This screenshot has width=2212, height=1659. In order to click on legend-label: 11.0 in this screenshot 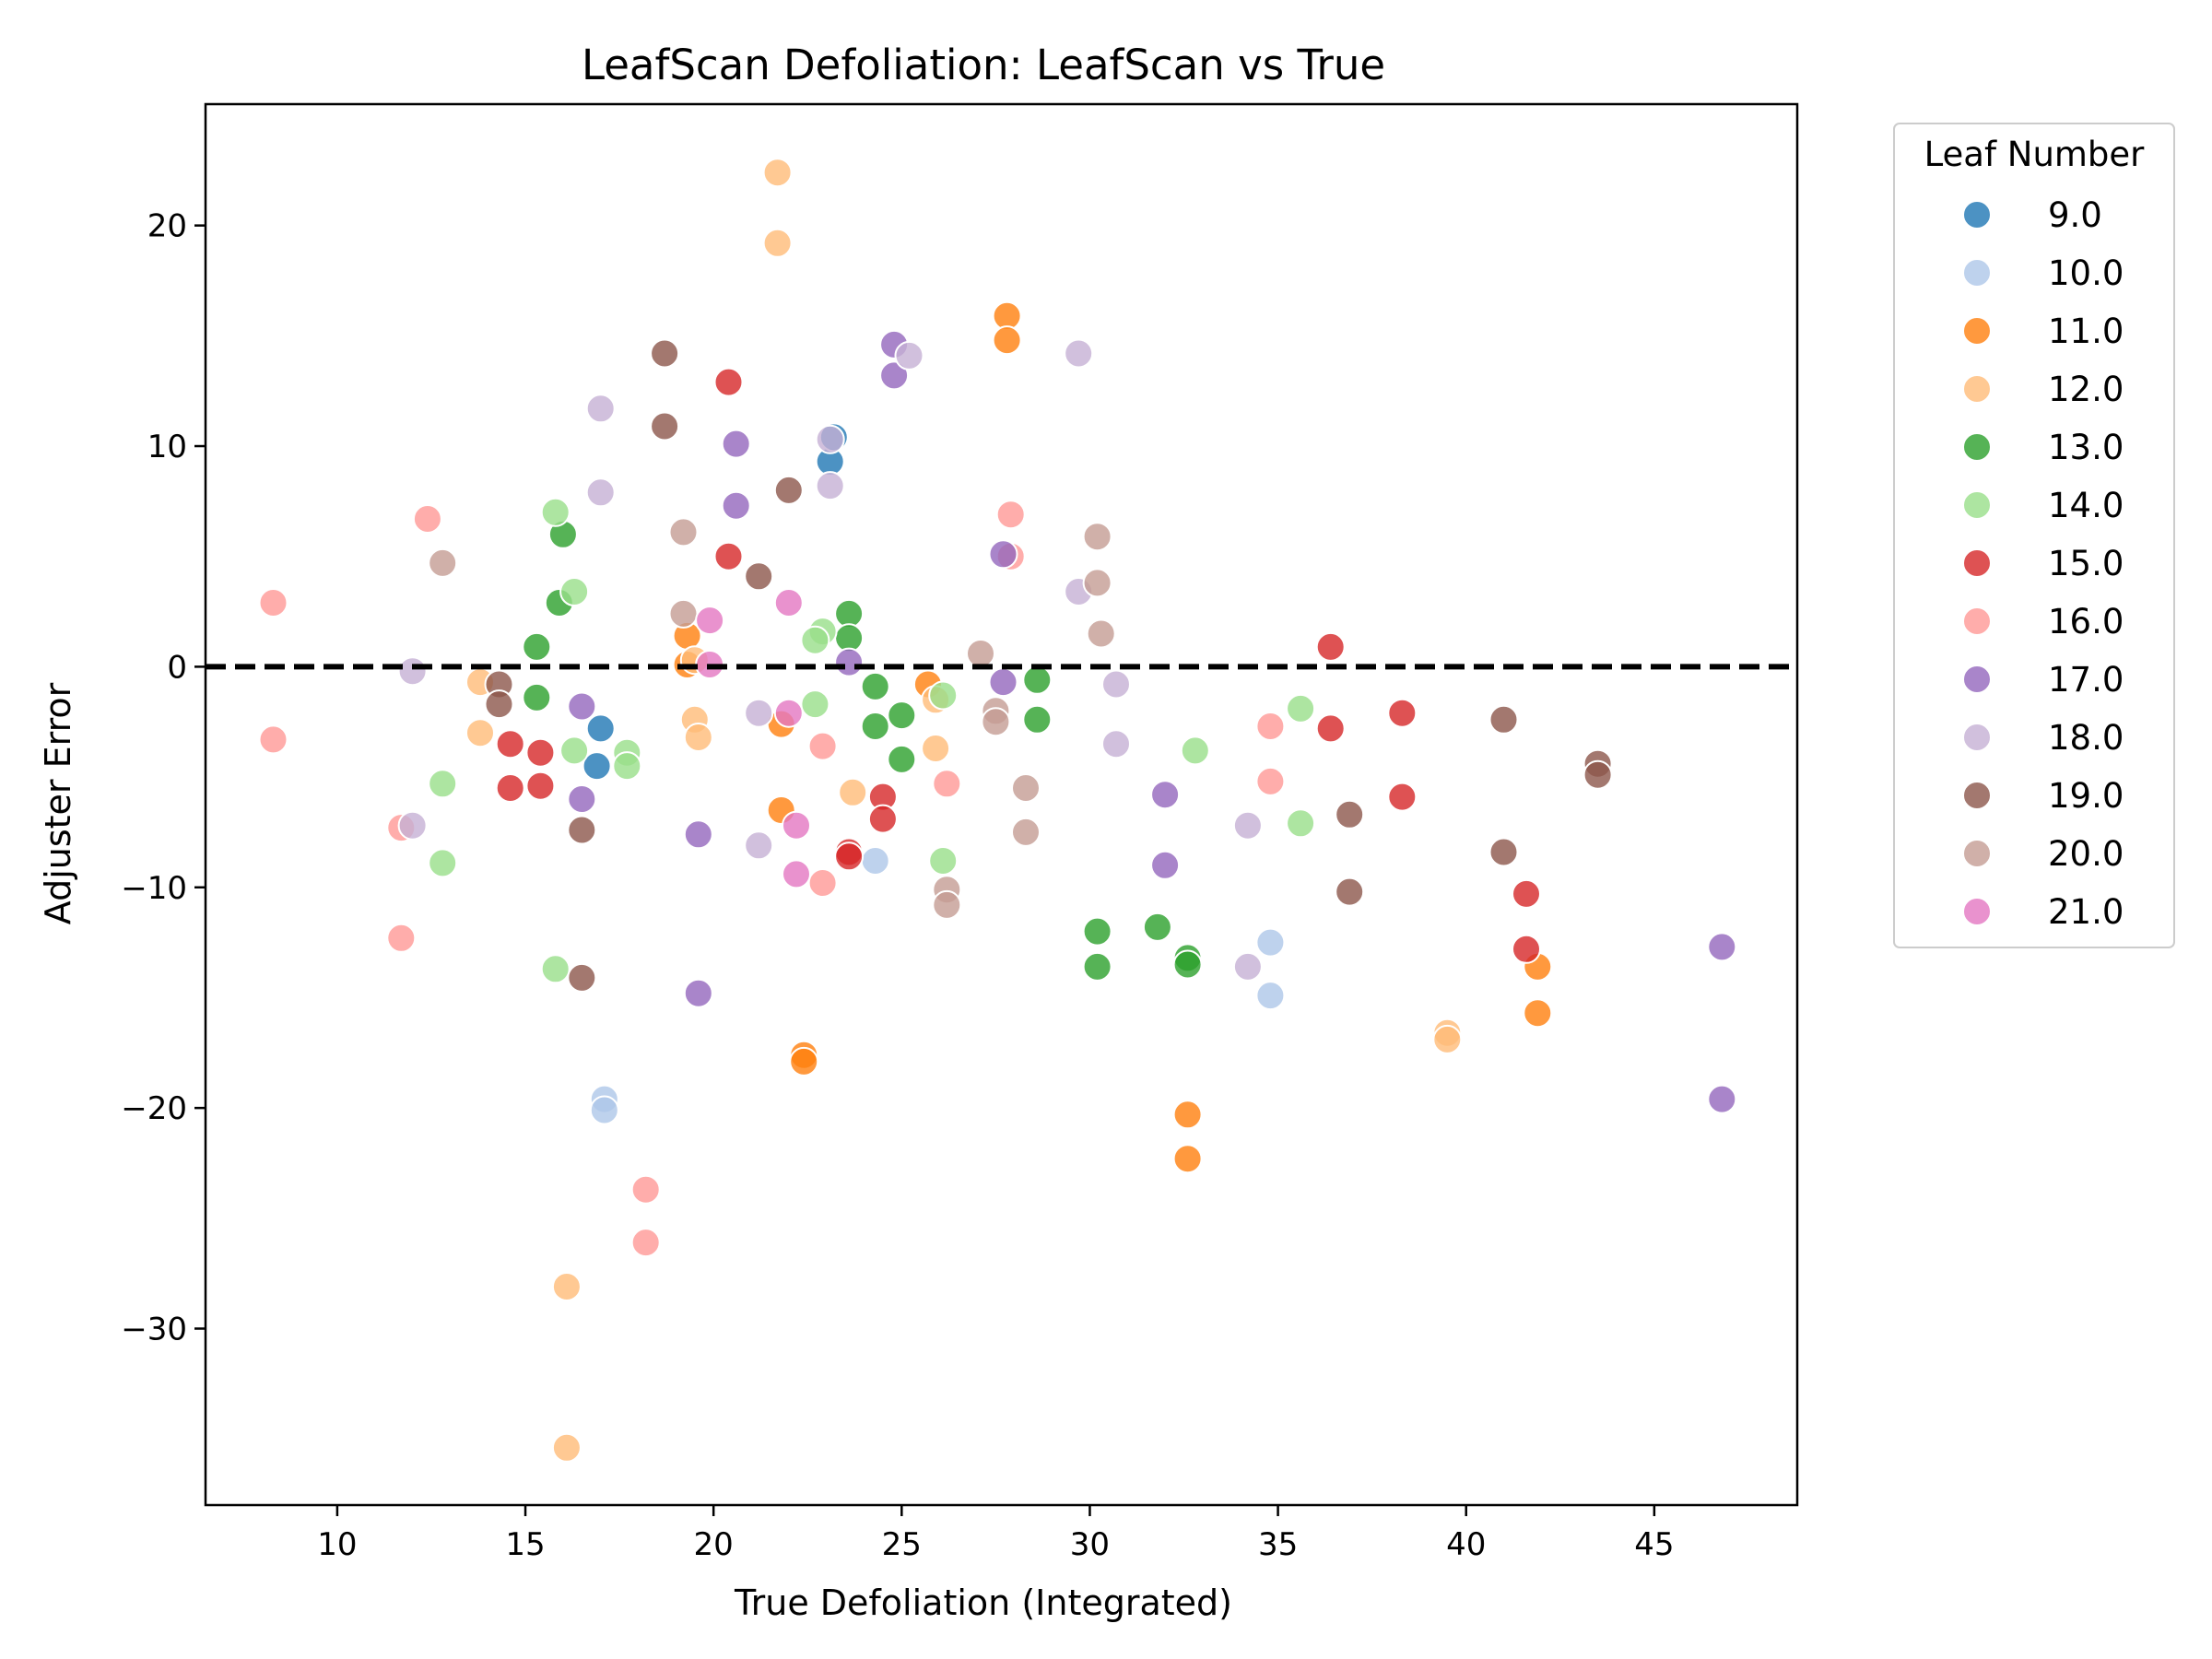, I will do `click(2086, 331)`.